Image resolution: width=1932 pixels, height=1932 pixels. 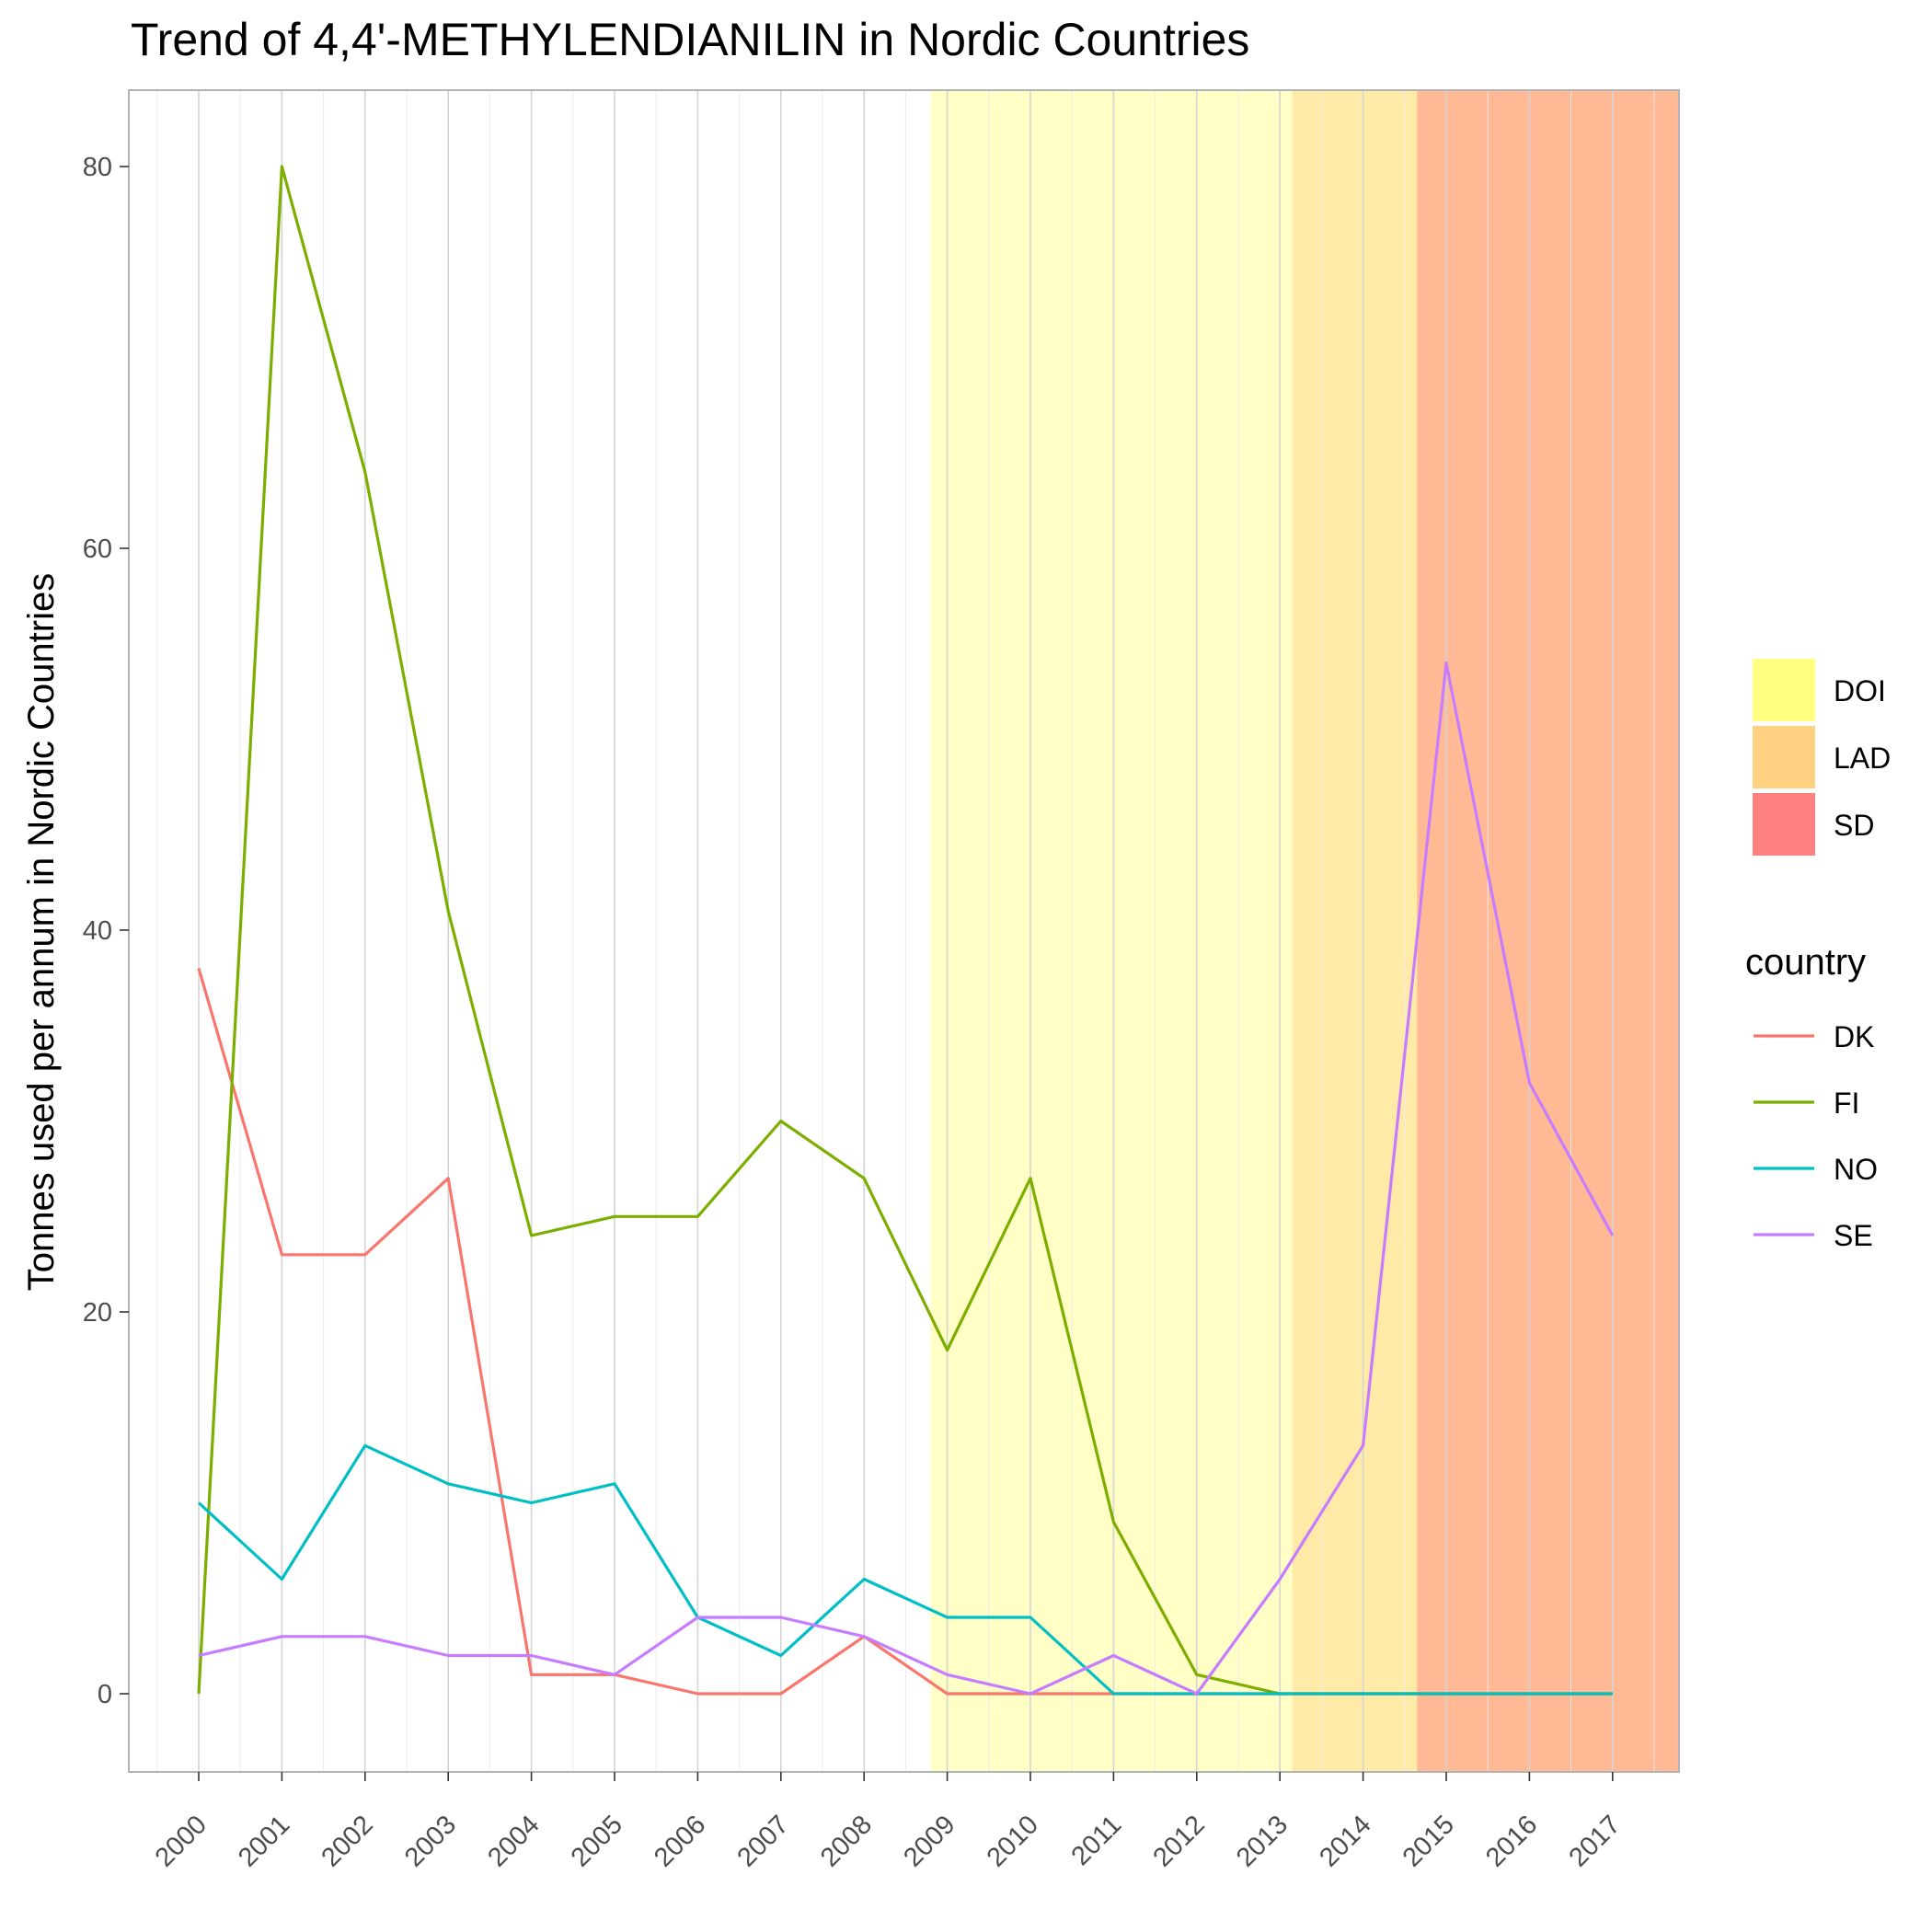 I want to click on fill-legend-key-lad, so click(x=1784, y=757).